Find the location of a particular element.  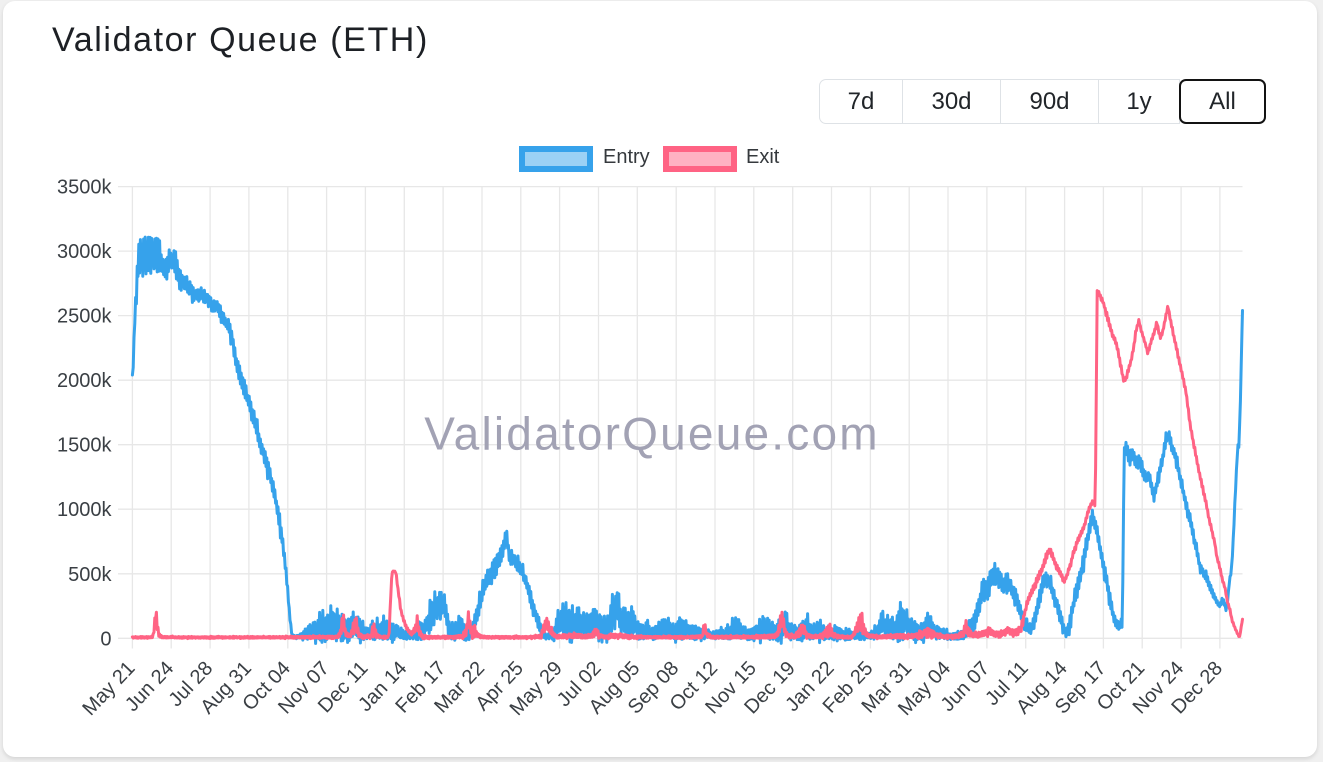

svg-text: 1000k is located at coordinates (84, 510).